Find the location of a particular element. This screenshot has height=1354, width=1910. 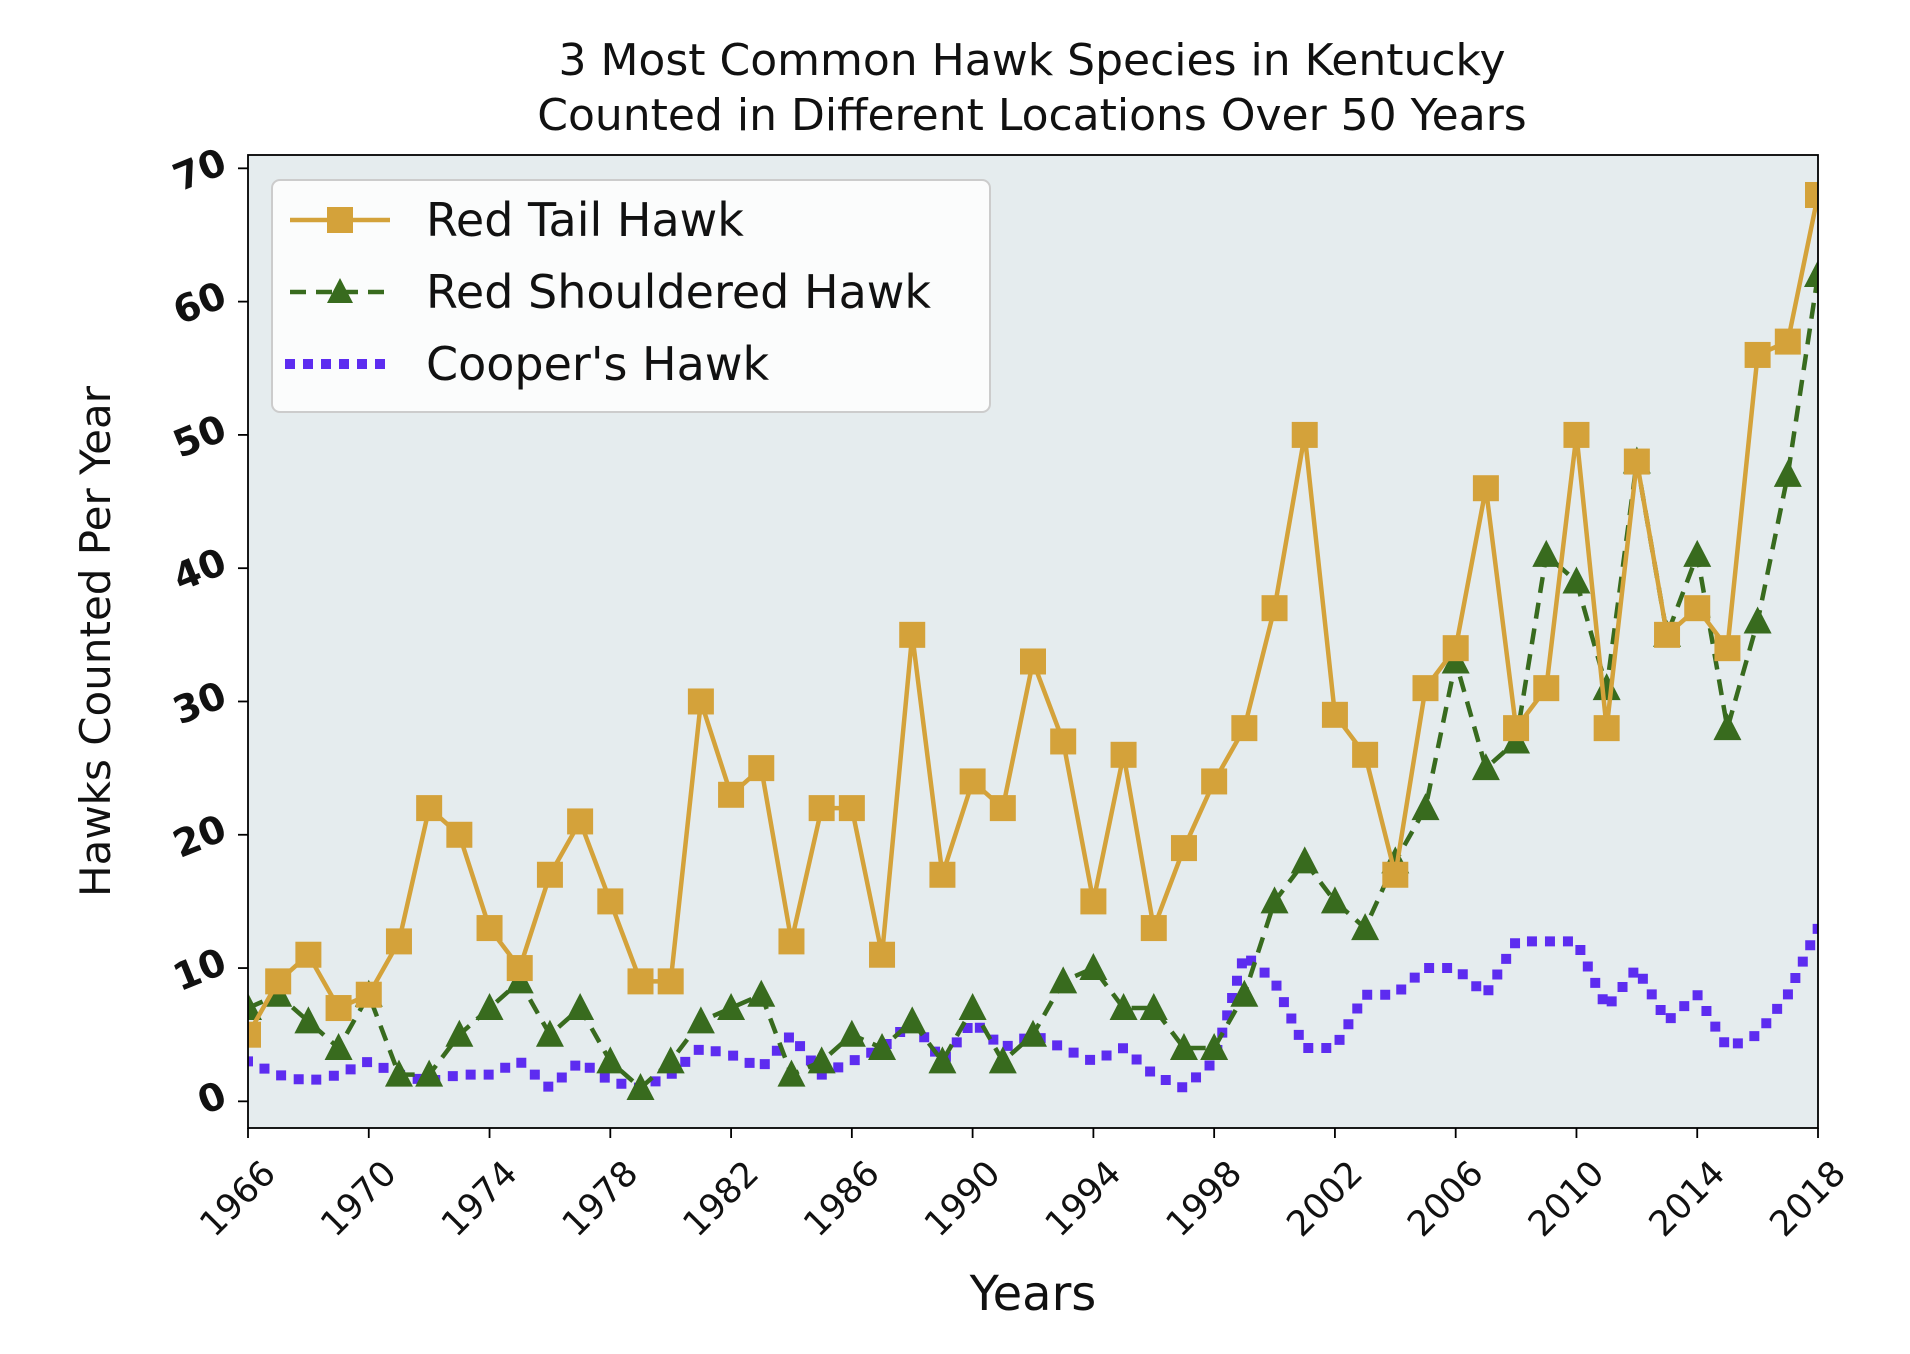

legend-item: Red Tail Hawk is located at coordinates (517, 220).